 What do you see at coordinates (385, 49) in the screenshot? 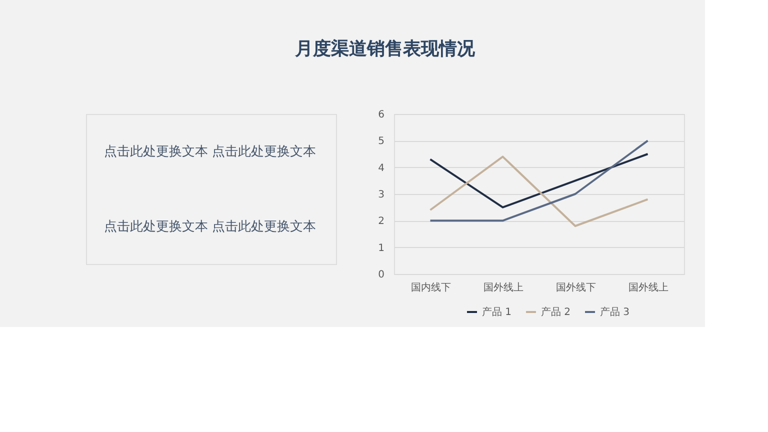
I see `chart-title: 月度渠道销售表现情况` at bounding box center [385, 49].